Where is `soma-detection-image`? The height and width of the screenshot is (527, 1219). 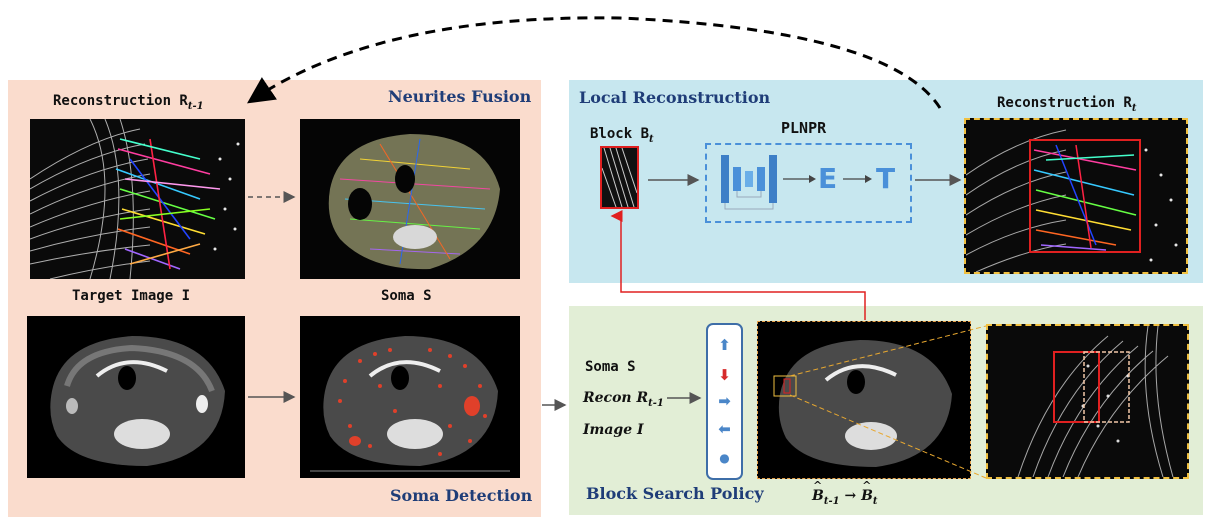 soma-detection-image is located at coordinates (410, 397).